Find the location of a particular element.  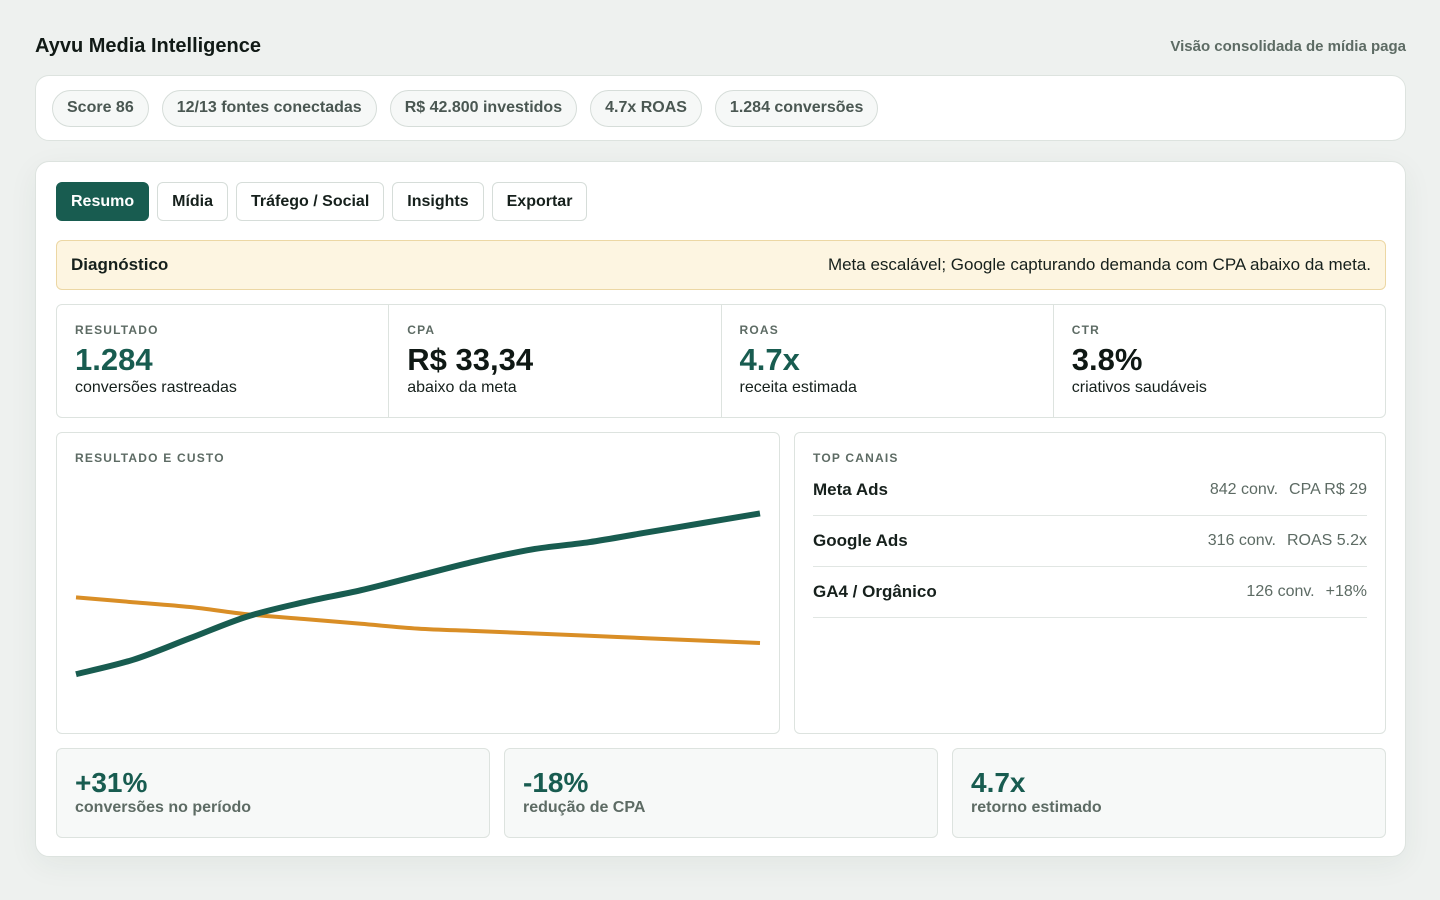

kpi-sub: criativos saudáveis is located at coordinates (1139, 387).